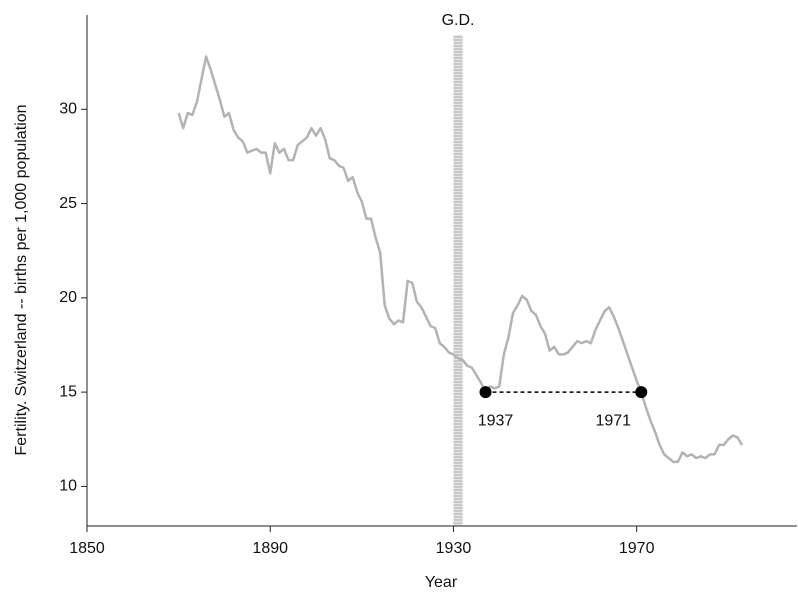  I want to click on point-label: 1971, so click(613, 420).